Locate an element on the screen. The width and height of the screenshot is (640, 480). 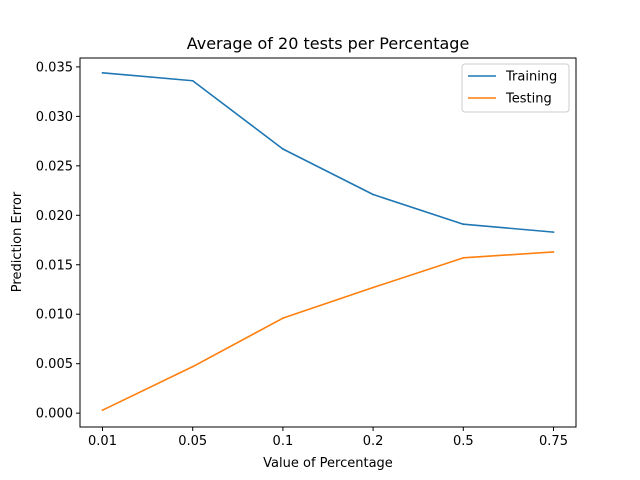
chart-title: Average of 20 tests per Percentage is located at coordinates (328, 43).